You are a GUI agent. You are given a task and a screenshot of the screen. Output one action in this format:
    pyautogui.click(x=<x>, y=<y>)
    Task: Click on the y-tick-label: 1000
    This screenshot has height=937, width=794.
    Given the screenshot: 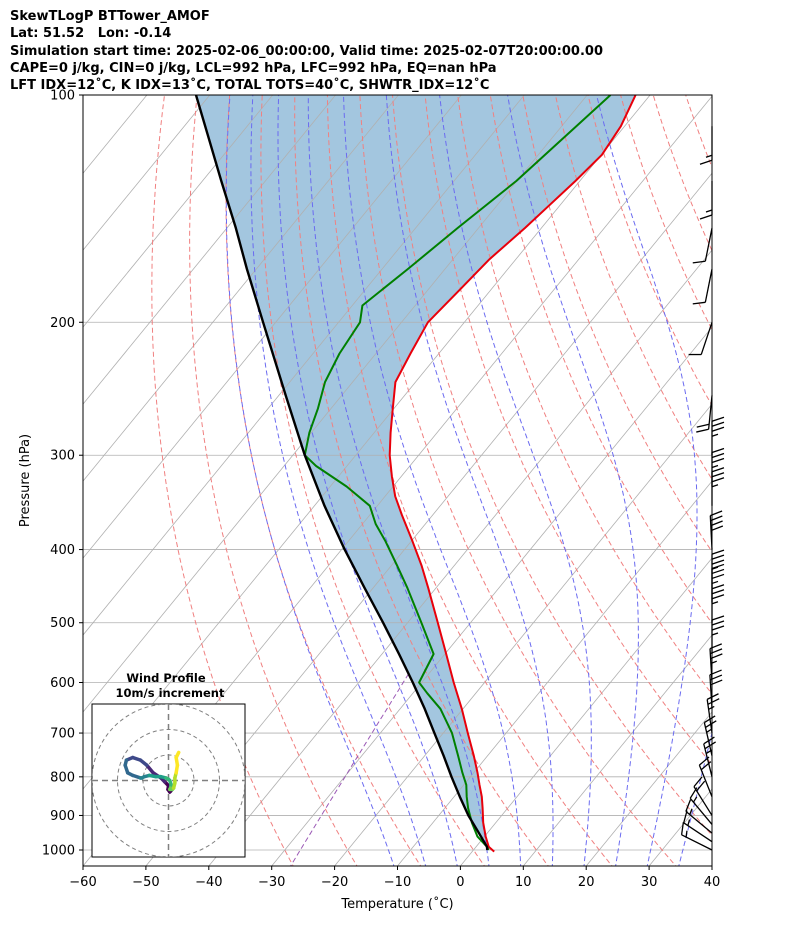 What is the action you would take?
    pyautogui.click(x=58, y=851)
    